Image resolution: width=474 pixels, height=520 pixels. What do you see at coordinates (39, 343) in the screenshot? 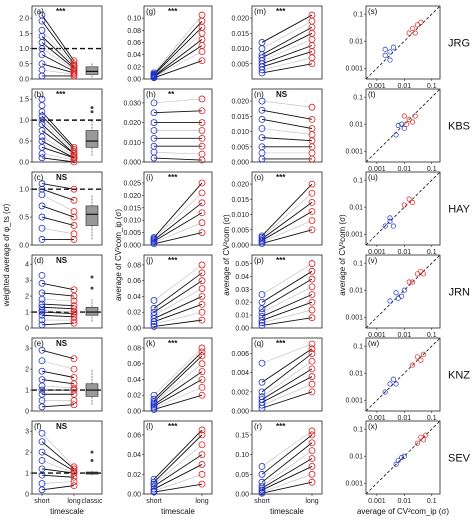
I see `panel-label: (e)` at bounding box center [39, 343].